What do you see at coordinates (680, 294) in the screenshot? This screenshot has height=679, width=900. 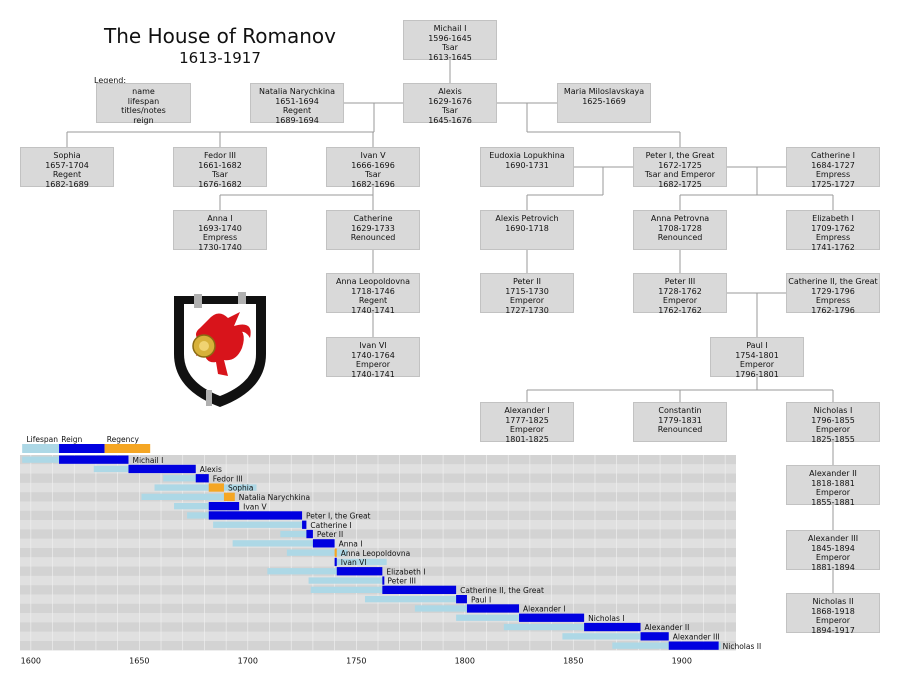 I see `person-box: Peter III 1728-1762 Emperor 1762-1762` at bounding box center [680, 294].